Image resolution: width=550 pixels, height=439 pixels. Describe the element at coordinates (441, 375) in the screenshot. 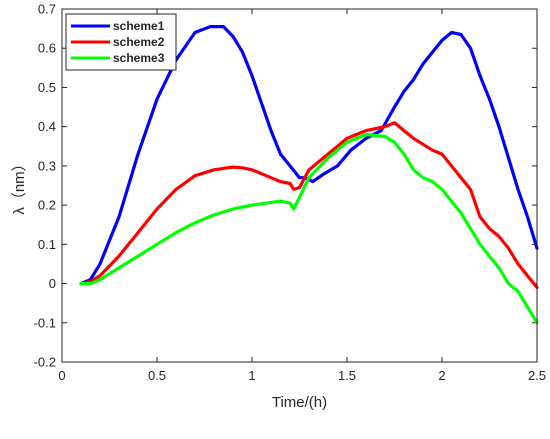

I see `x-tick-label: 2` at that location.